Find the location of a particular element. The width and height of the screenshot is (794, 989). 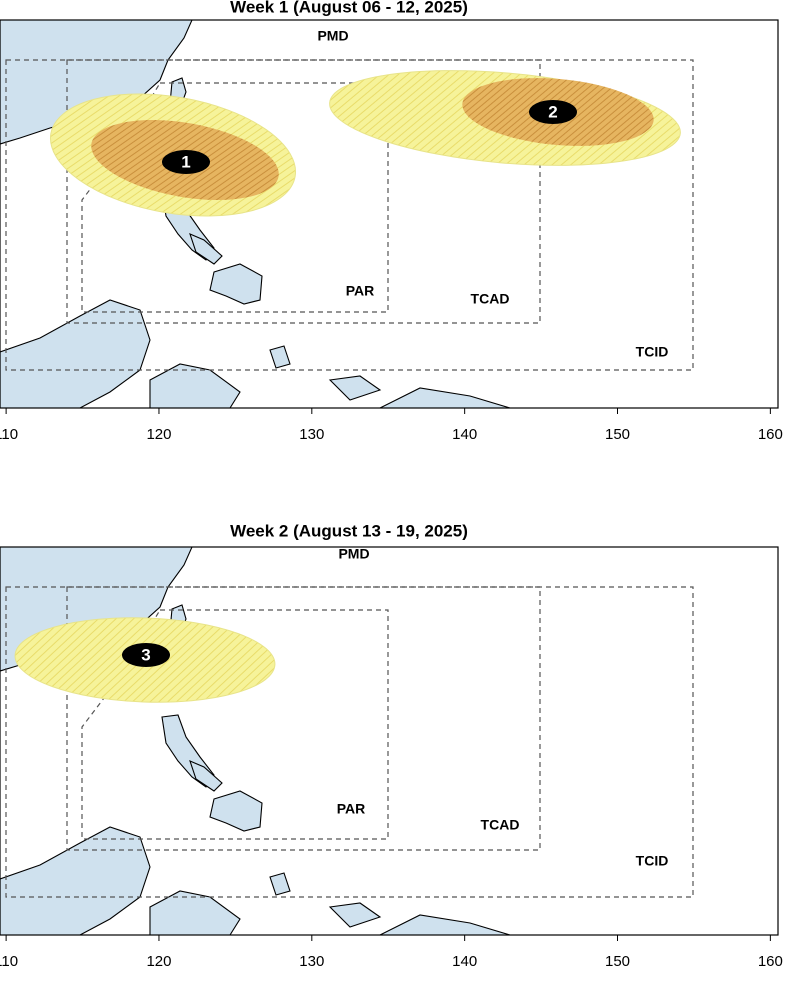

panel-title: Week 2 (August 13 - 19, 2025) is located at coordinates (349, 530).